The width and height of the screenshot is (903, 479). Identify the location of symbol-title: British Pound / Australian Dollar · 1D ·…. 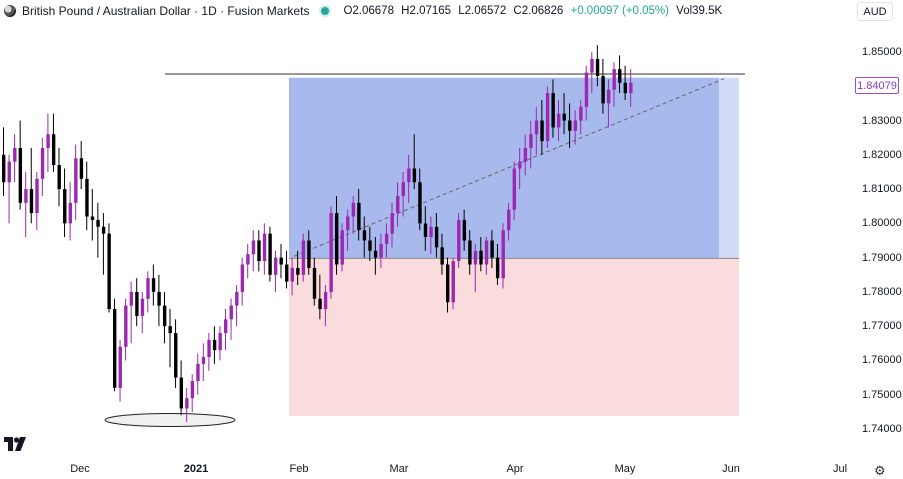
(166, 11).